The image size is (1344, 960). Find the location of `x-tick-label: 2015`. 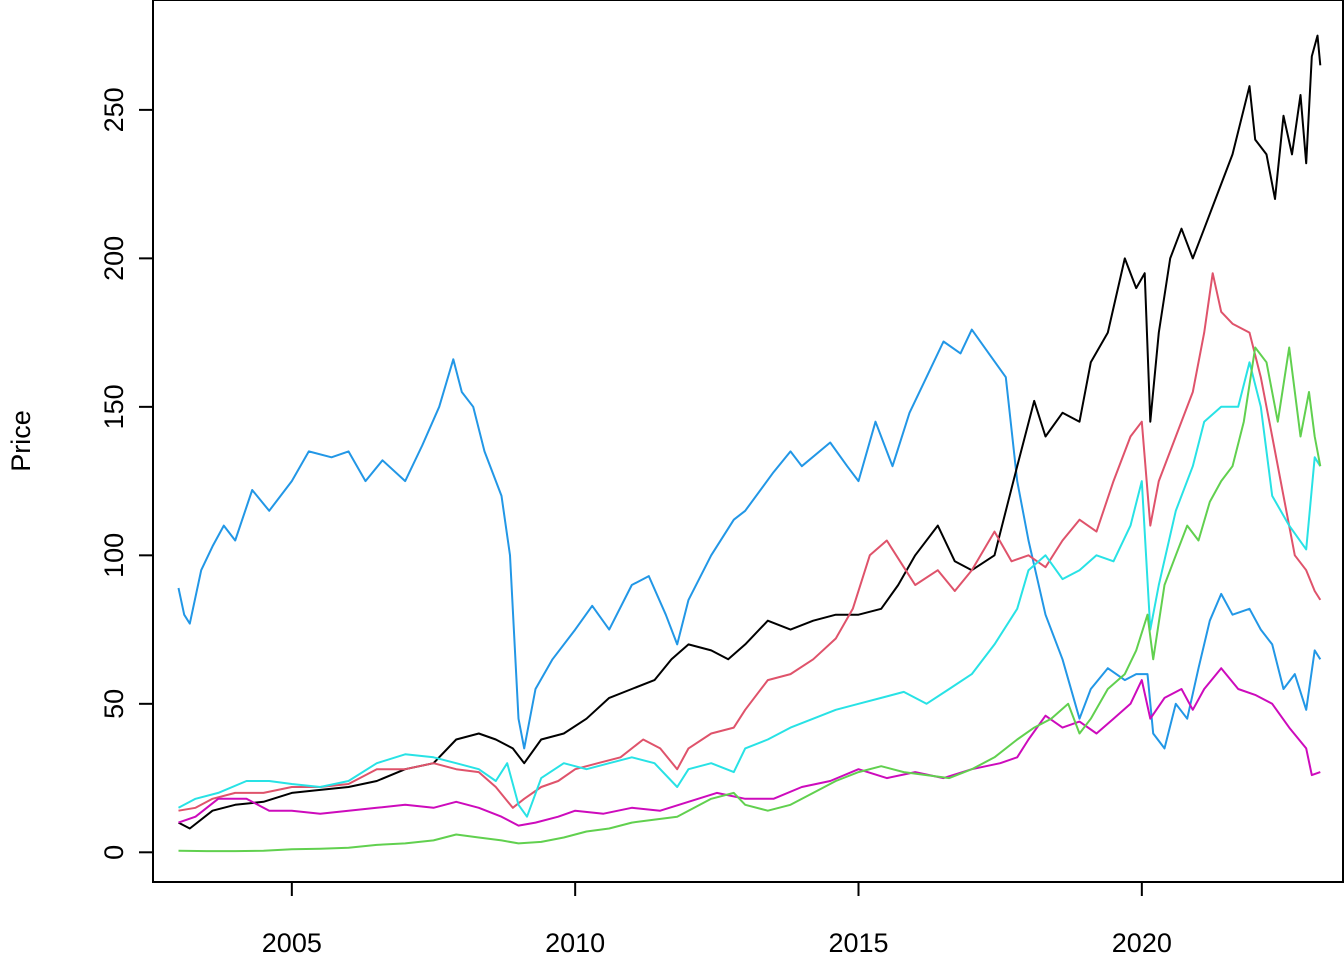

x-tick-label: 2015 is located at coordinates (858, 943).